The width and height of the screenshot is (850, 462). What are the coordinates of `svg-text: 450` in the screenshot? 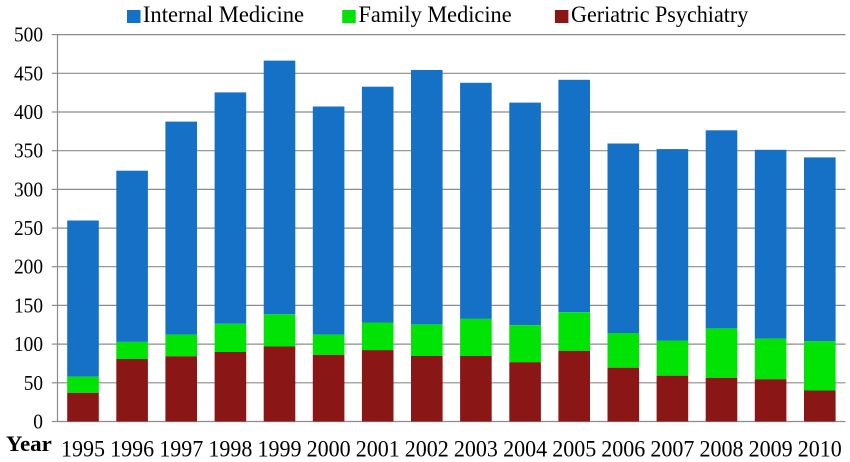 It's located at (28, 73).